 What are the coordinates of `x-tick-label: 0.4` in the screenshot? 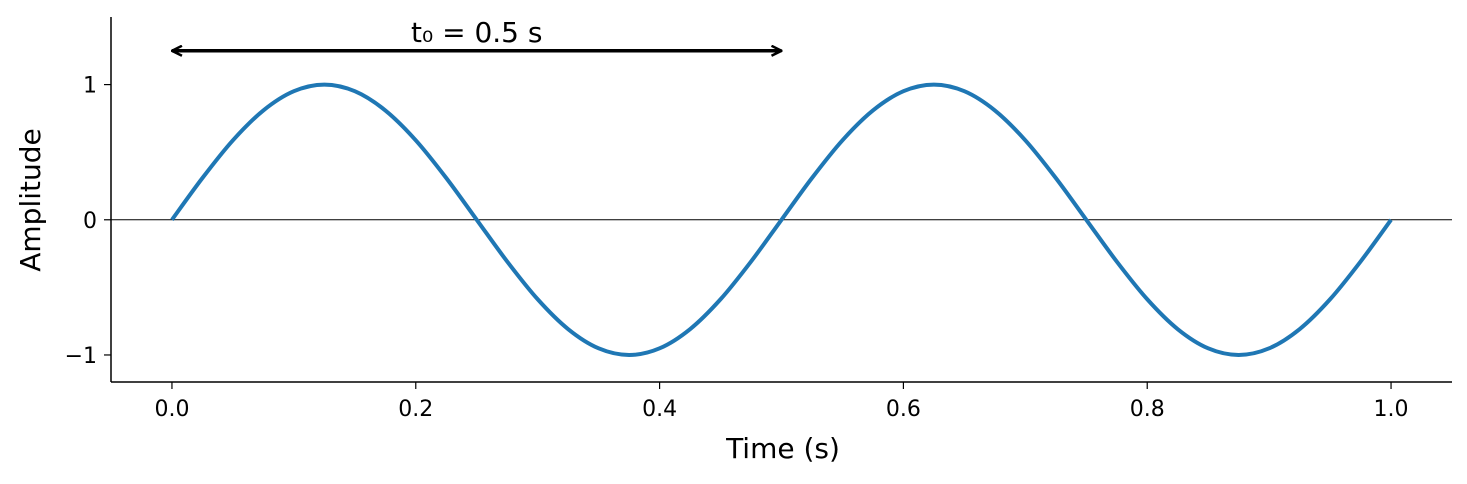 It's located at (659, 409).